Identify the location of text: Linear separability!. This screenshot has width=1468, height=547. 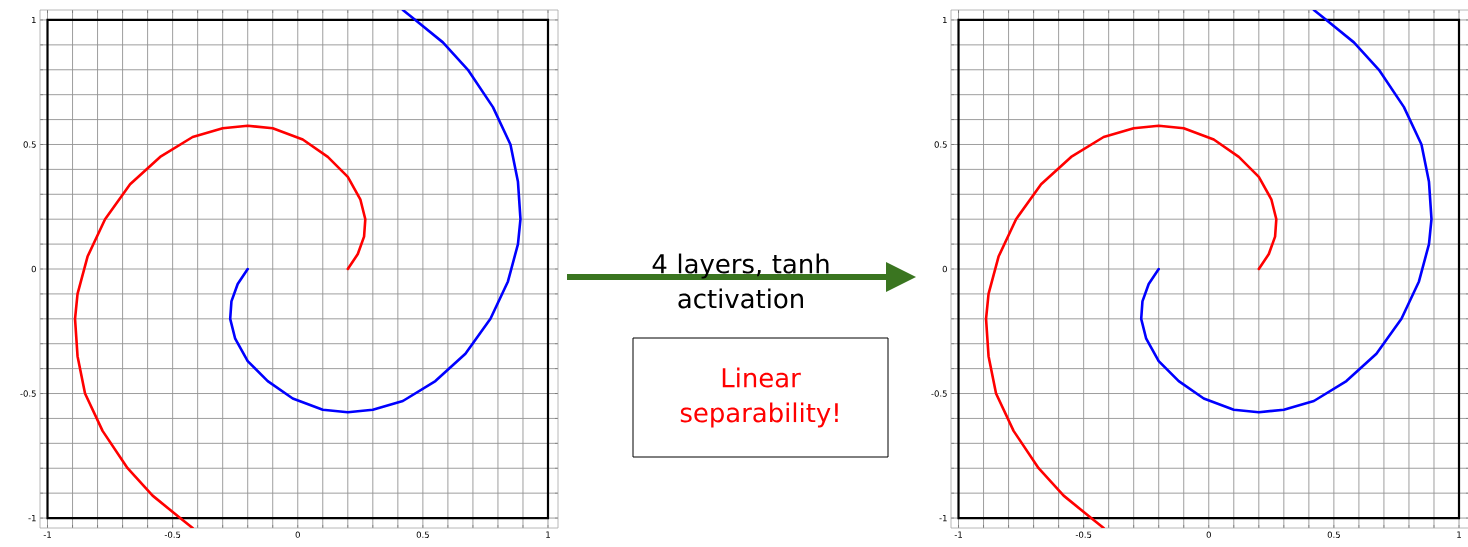
(759, 397).